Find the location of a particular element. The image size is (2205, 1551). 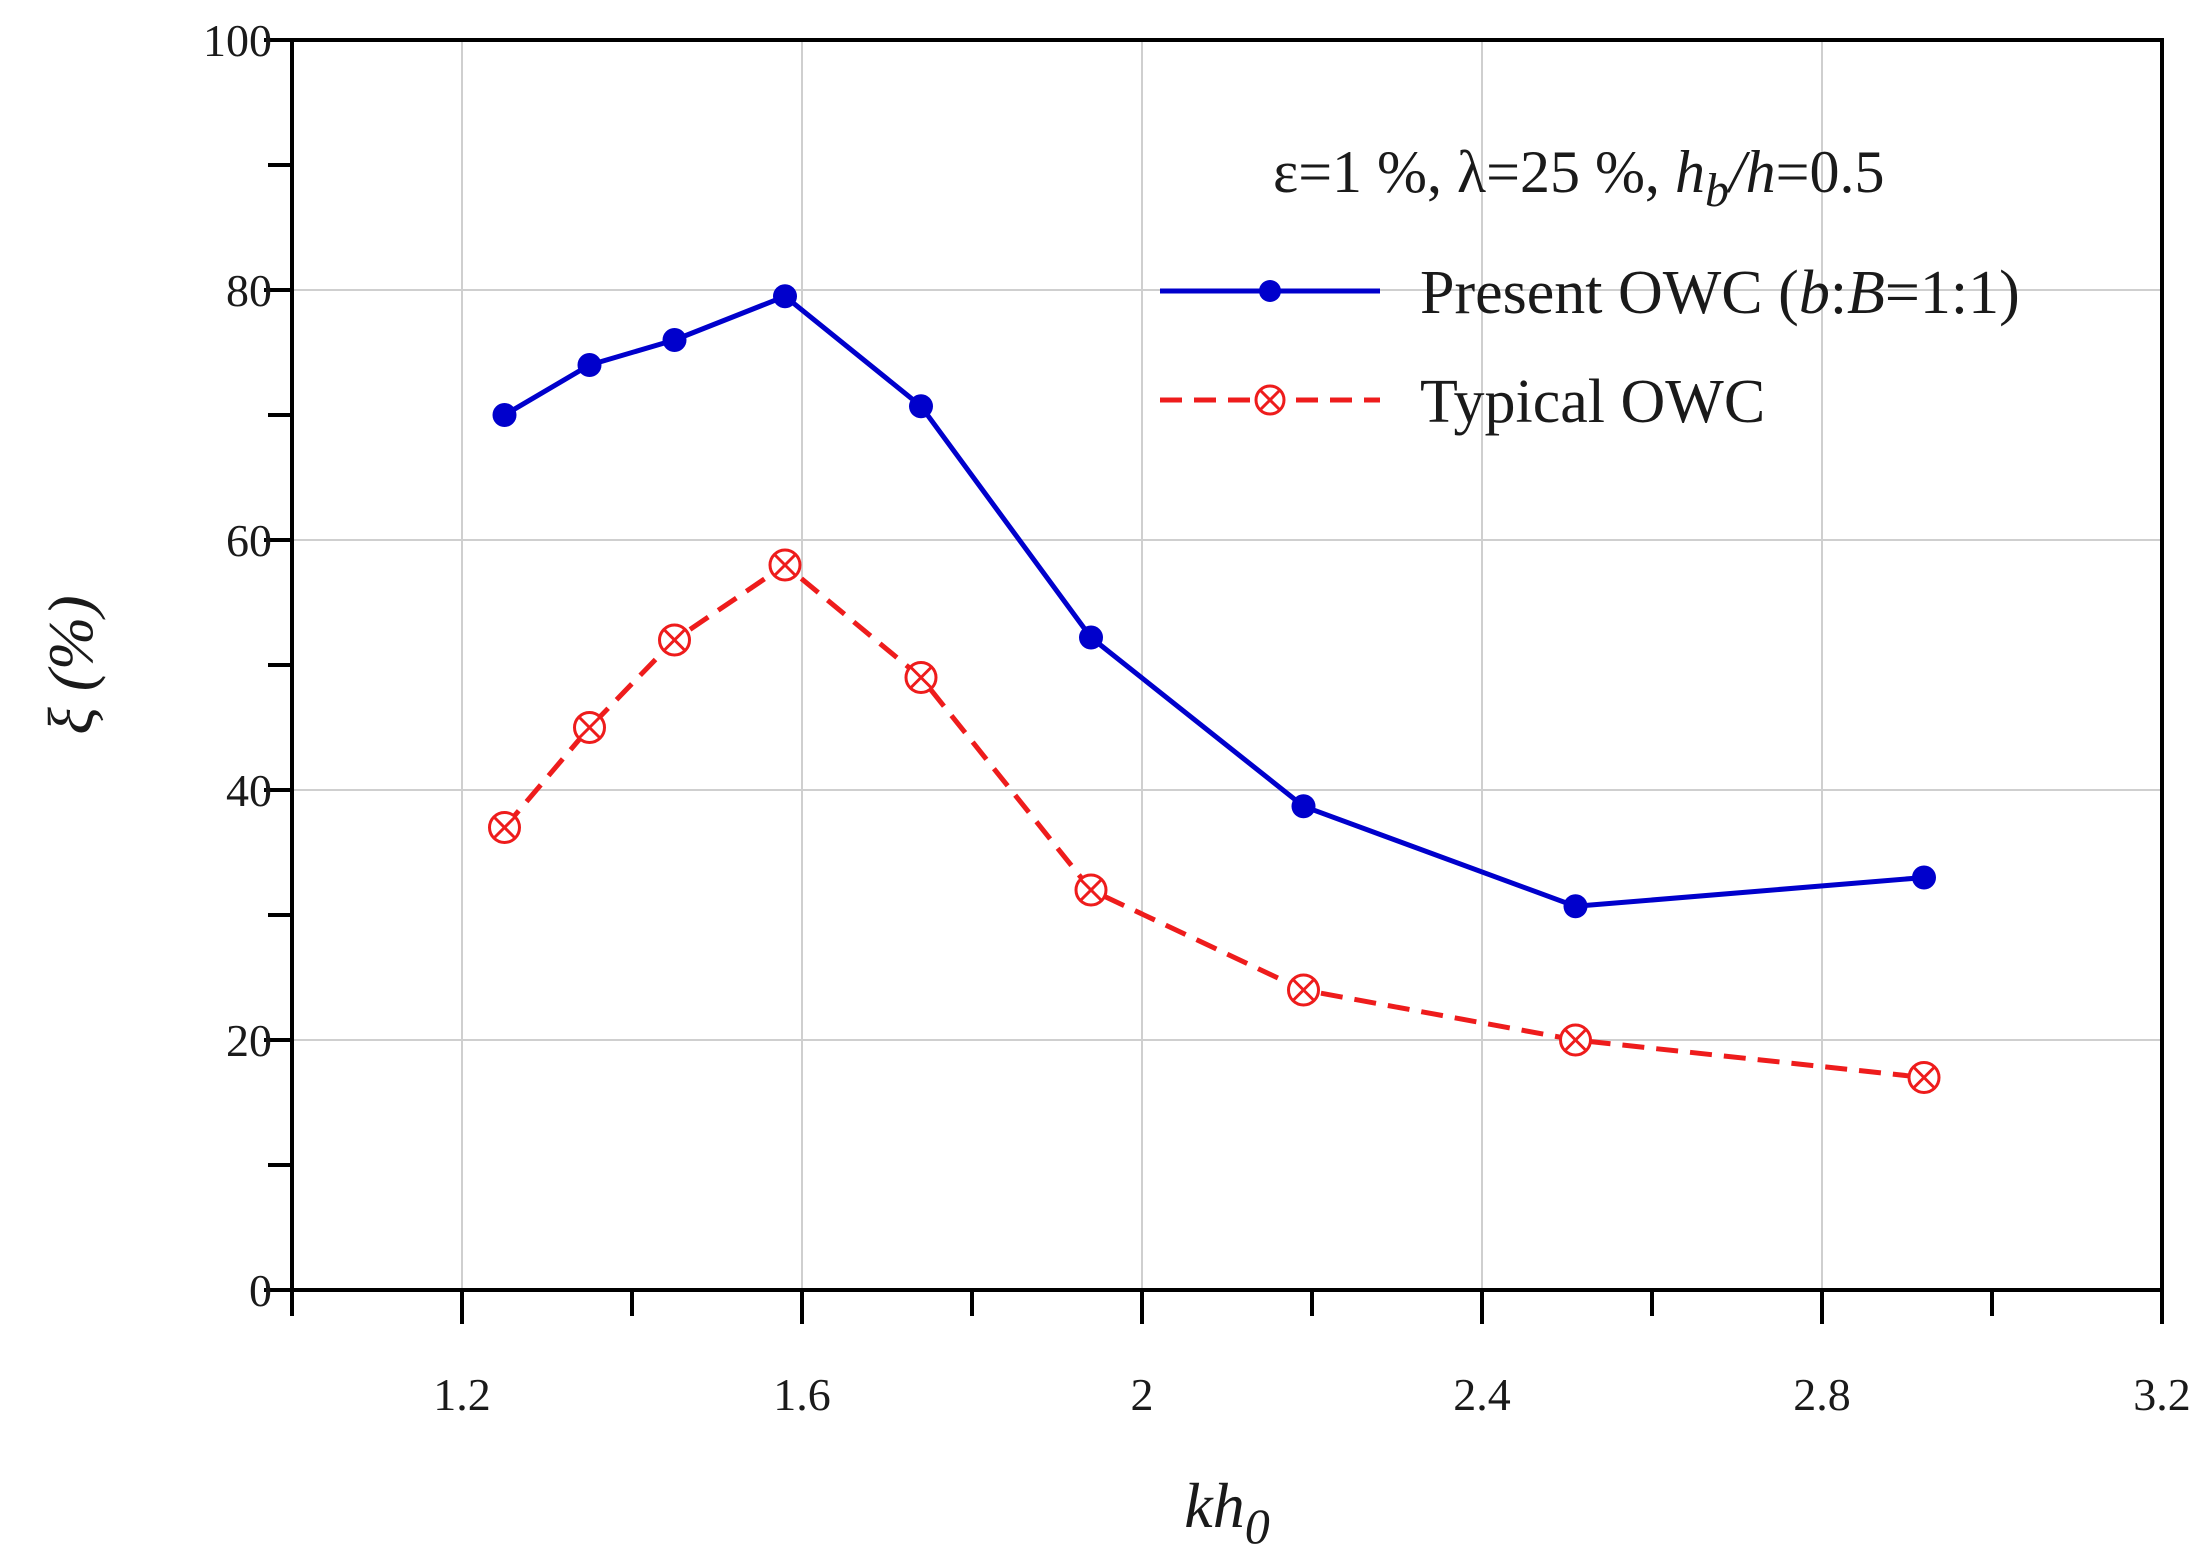

legend-present-b: b is located at coordinates (1814, 293).